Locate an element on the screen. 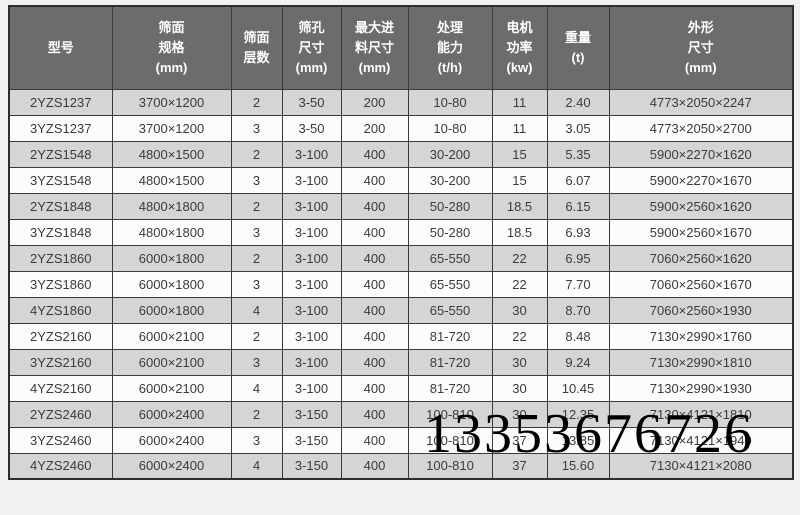 Image resolution: width=800 pixels, height=515 pixels. column-header: 电机 功率 (kw) is located at coordinates (519, 47).